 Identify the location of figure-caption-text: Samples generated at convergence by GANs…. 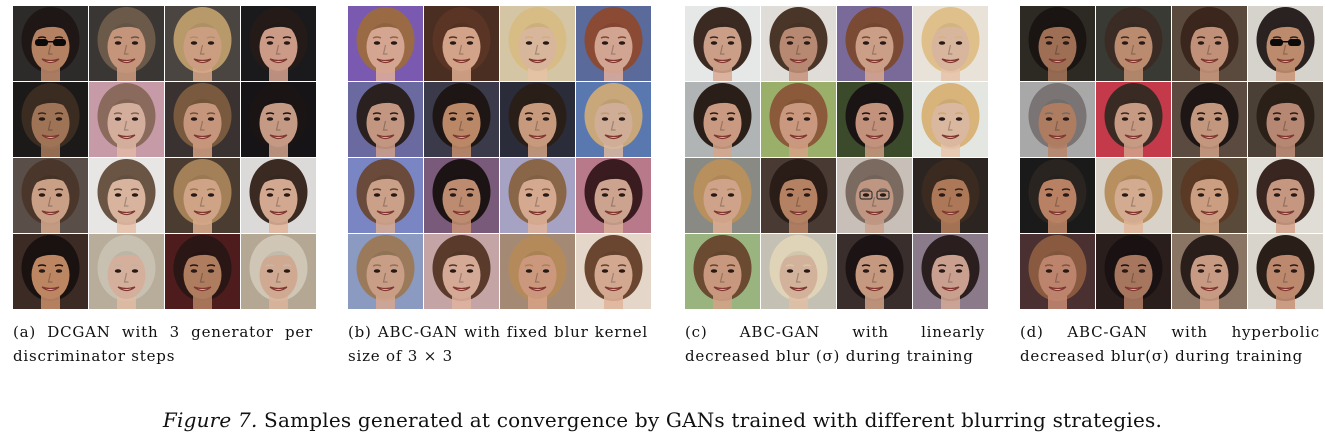
(710, 420).